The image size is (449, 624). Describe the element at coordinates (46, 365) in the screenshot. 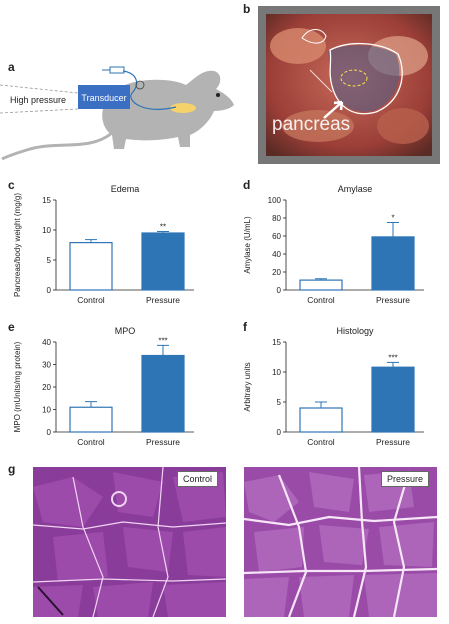

I see `y-tick-label: 30` at that location.